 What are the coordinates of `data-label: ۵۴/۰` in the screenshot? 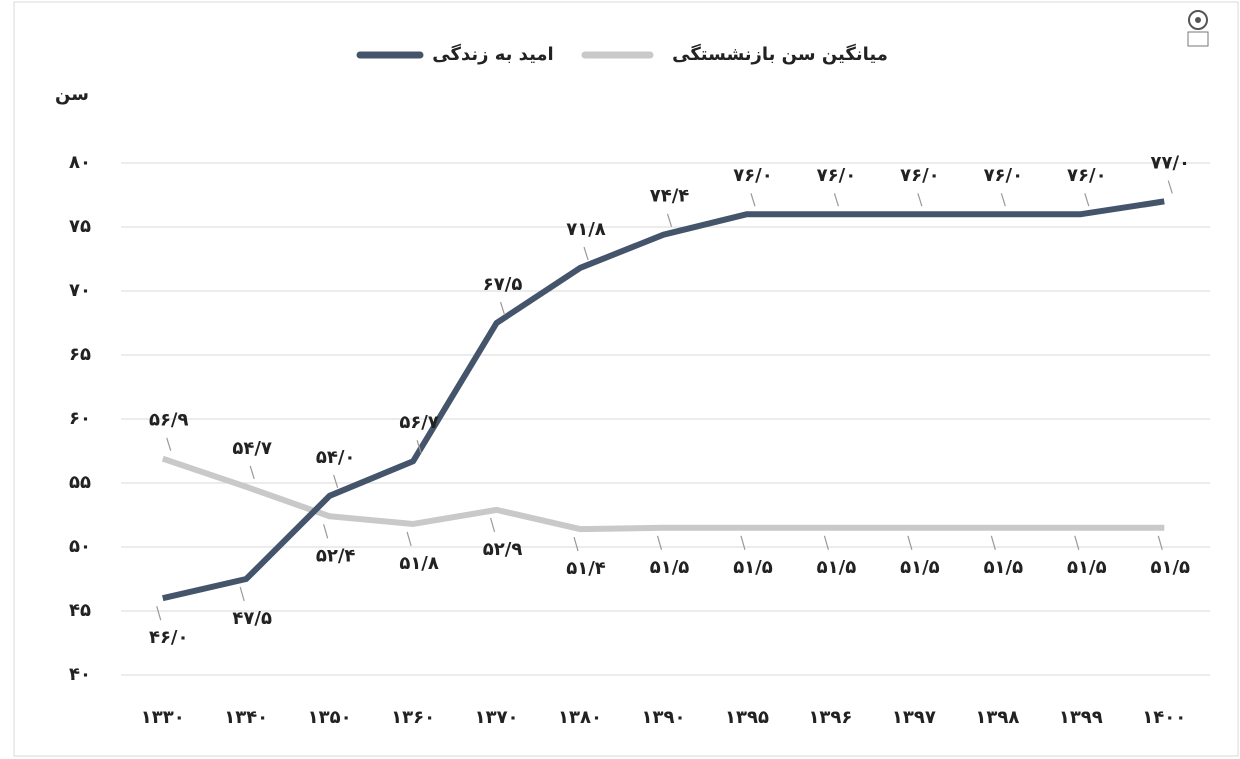 It's located at (336, 457).